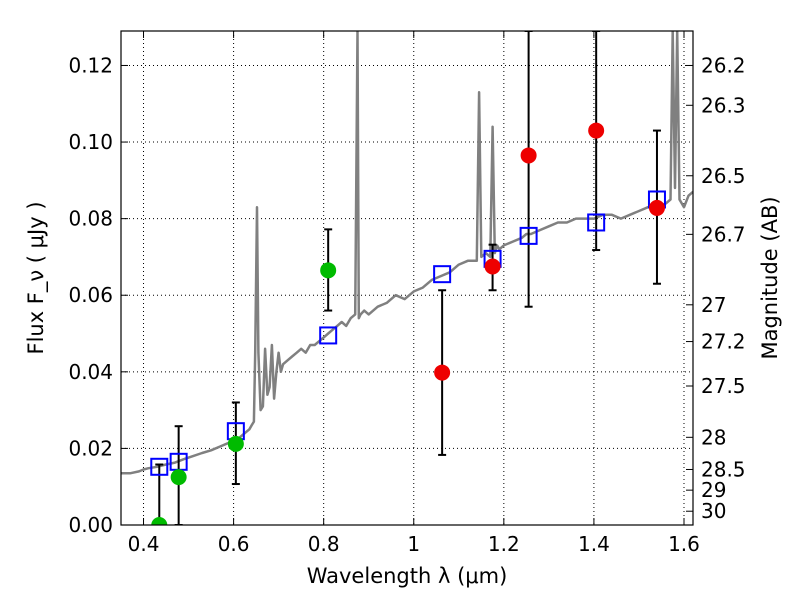  Describe the element at coordinates (770, 277) in the screenshot. I see `y-axis-label-right: Magnitude (AB)` at that location.